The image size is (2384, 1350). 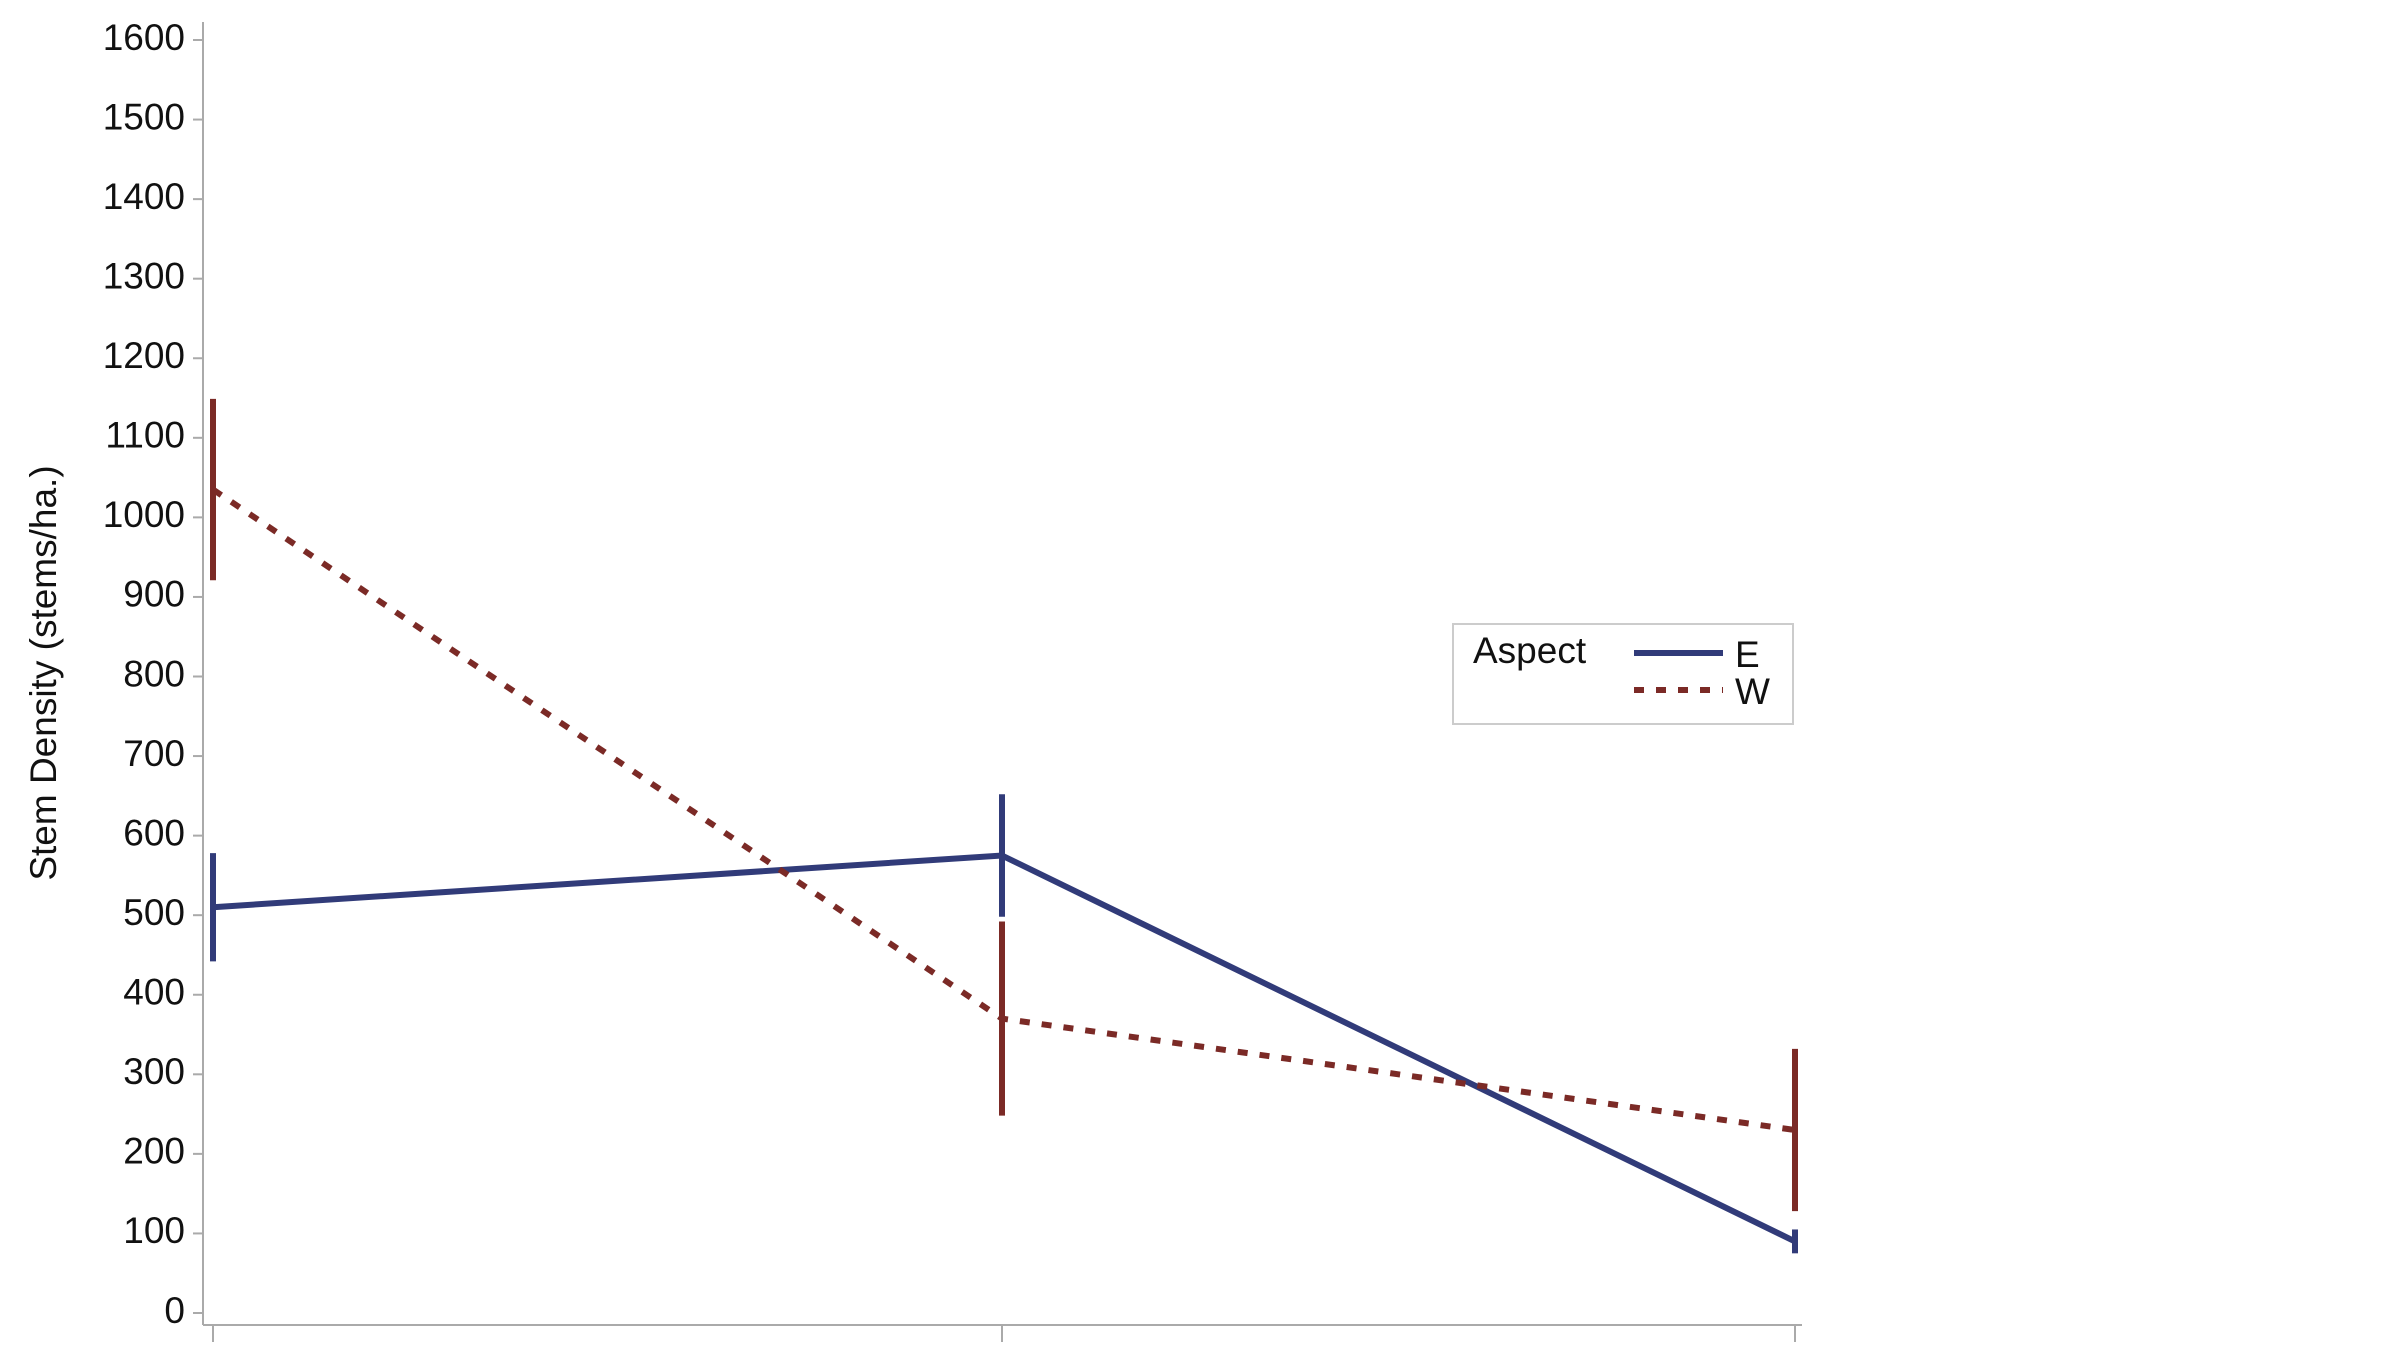 I want to click on y-axis-label: Stem Density (stems/ha.), so click(x=43, y=672).